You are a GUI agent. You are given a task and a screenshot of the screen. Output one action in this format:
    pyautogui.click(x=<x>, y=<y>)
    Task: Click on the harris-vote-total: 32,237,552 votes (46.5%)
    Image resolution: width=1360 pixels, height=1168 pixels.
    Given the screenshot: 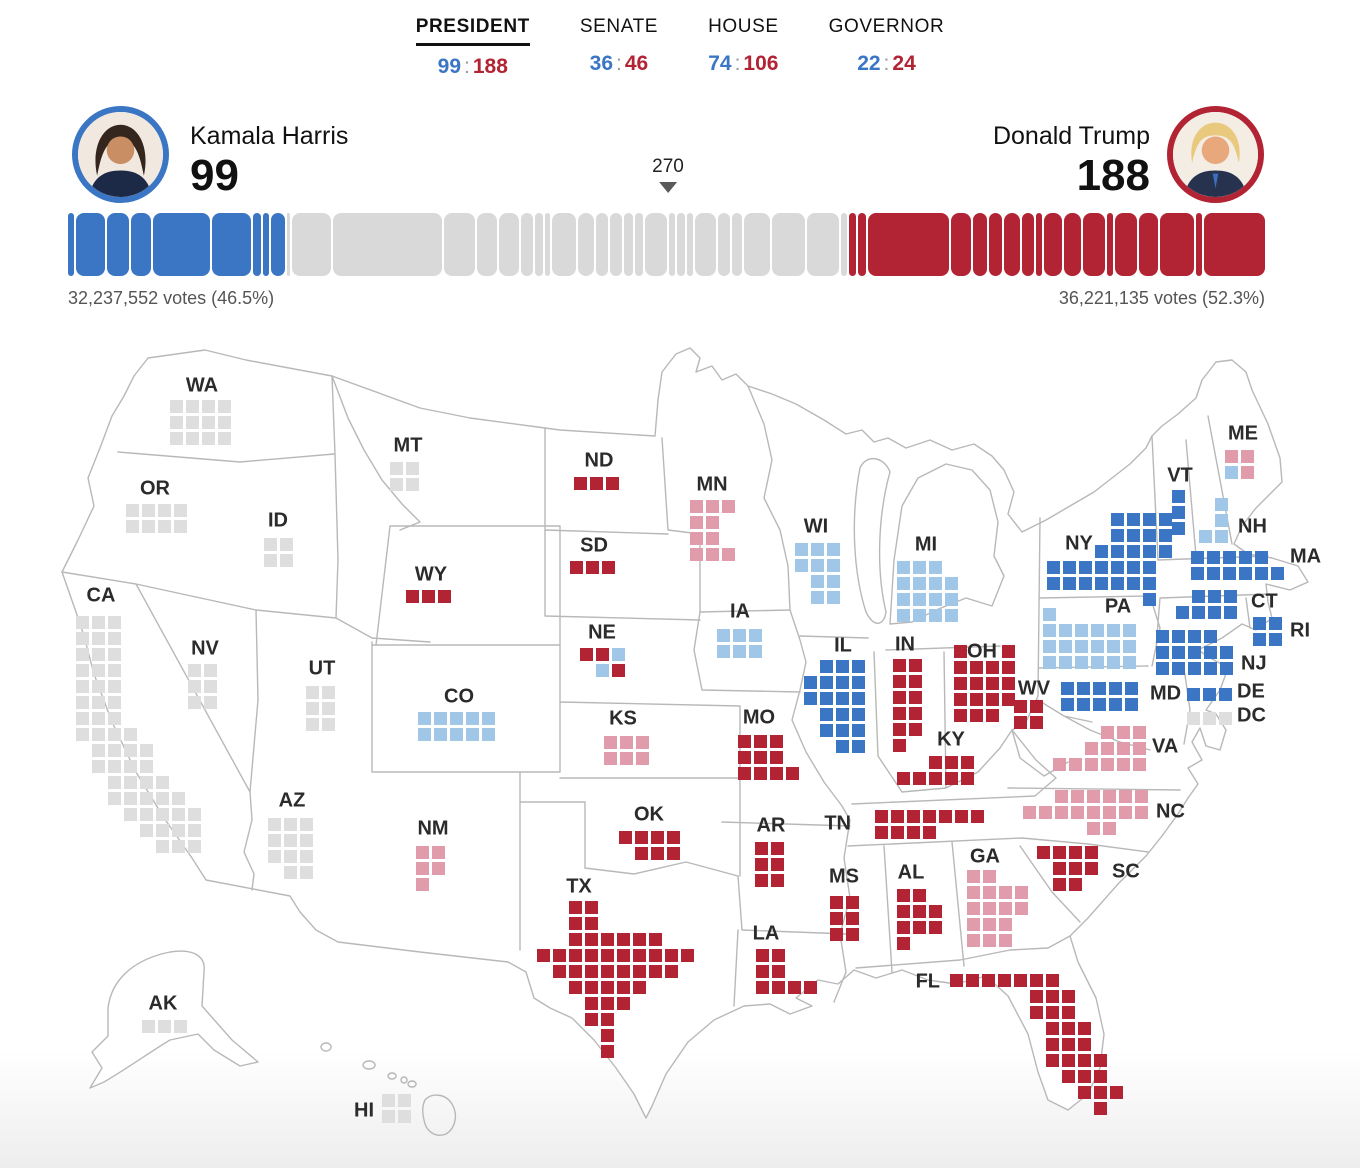 What is the action you would take?
    pyautogui.click(x=171, y=298)
    